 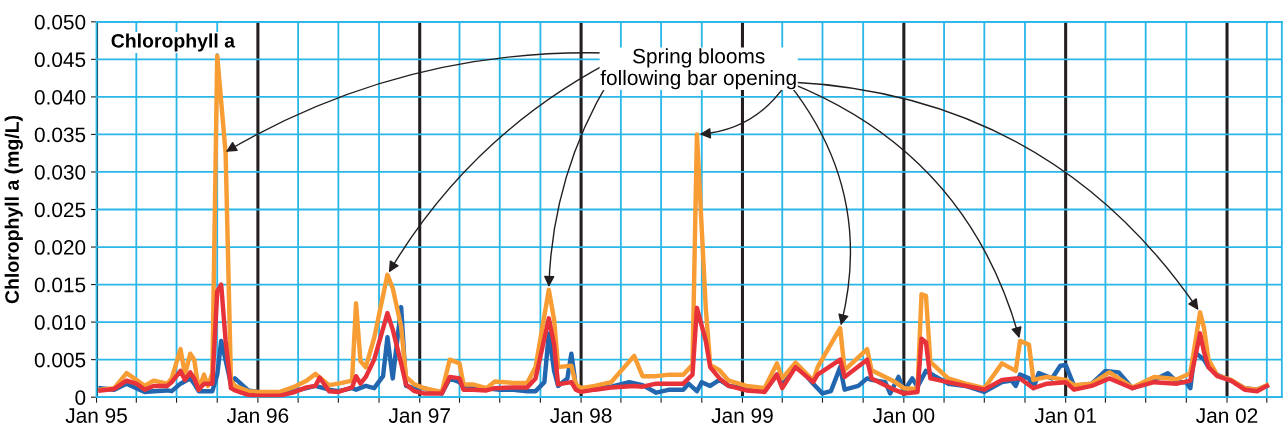 I want to click on x-tick-label: Jan 95, so click(x=96, y=415).